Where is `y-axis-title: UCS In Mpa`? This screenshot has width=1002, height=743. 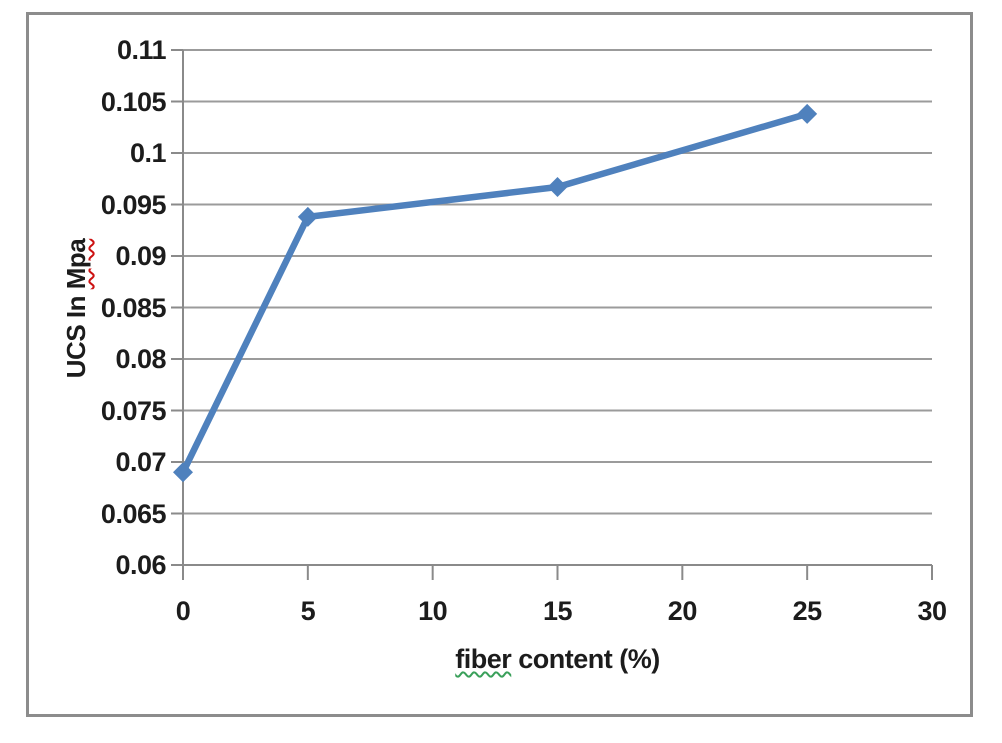
y-axis-title: UCS In Mpa is located at coordinates (77, 307).